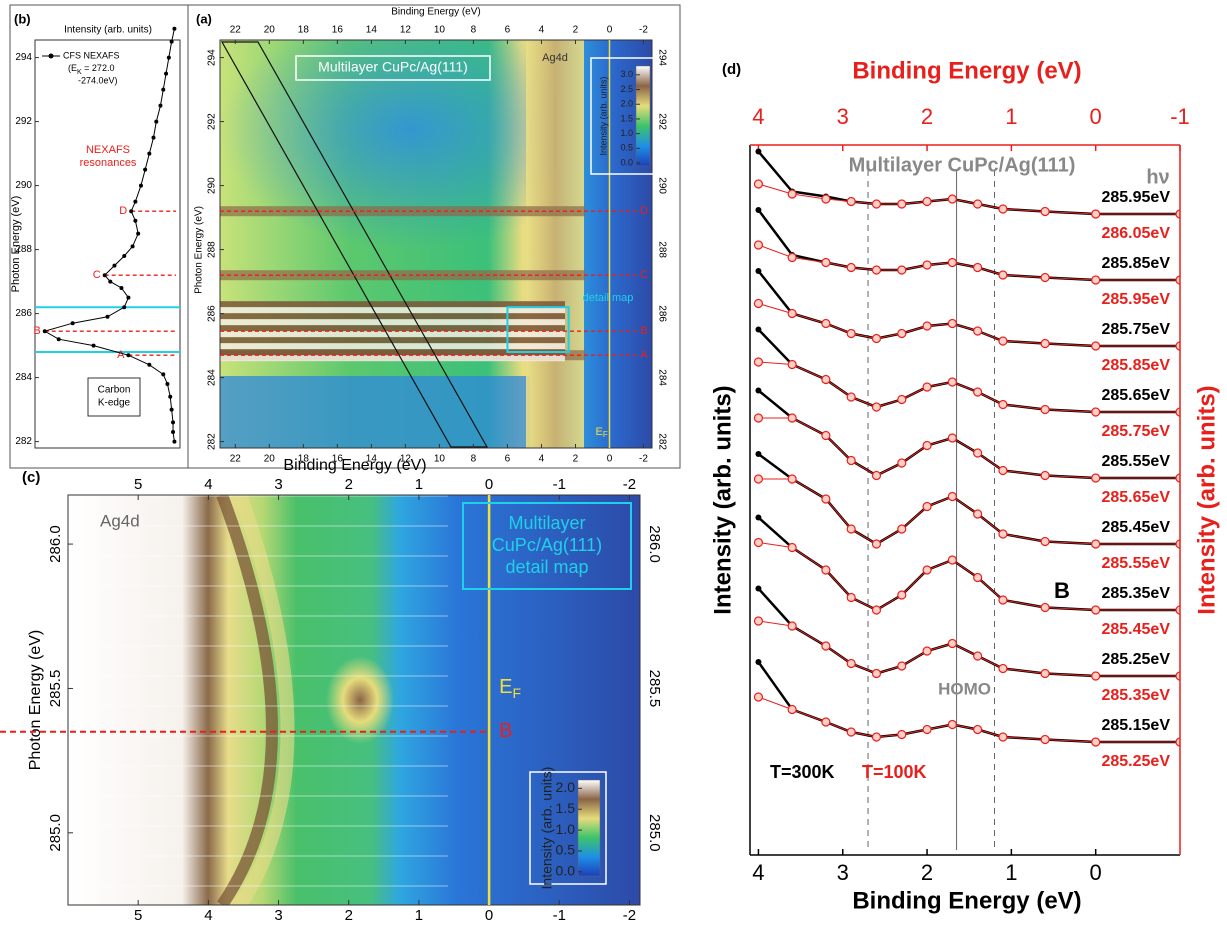 This screenshot has width=1227, height=926. What do you see at coordinates (966, 70) in the screenshot?
I see `x2-axis-label: Binding Energy (eV)` at bounding box center [966, 70].